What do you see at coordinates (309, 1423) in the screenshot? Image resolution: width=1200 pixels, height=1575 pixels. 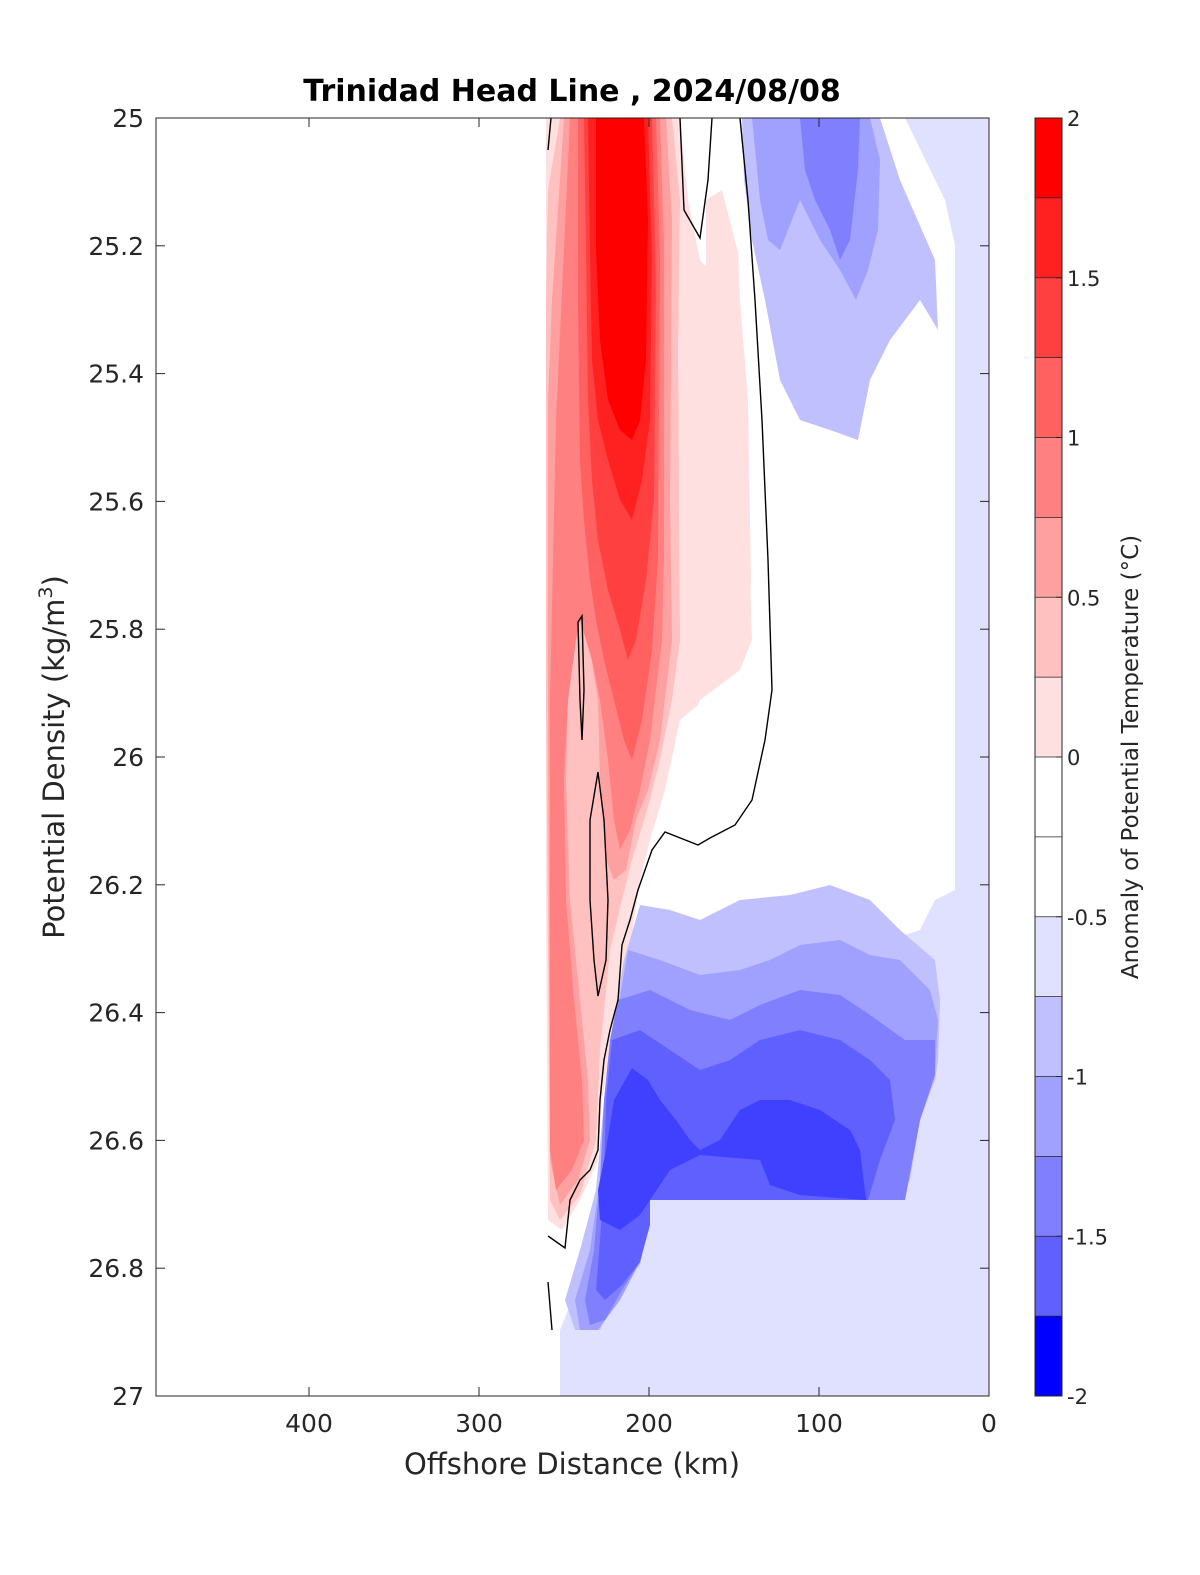 I see `x-tick-label: 400` at bounding box center [309, 1423].